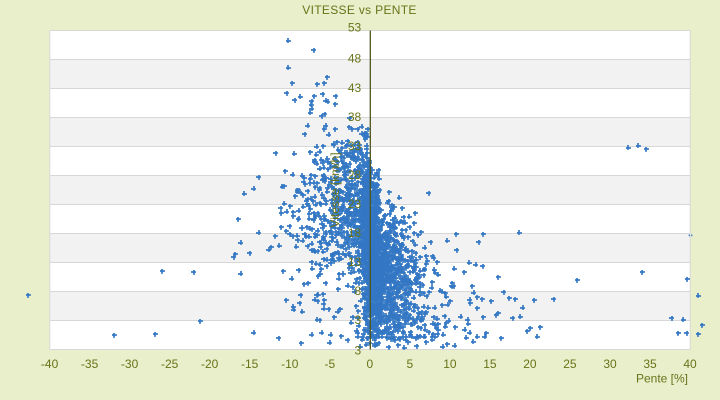 This screenshot has width=720, height=400. What do you see at coordinates (355, 262) in the screenshot?
I see `svg-text: 13` at bounding box center [355, 262].